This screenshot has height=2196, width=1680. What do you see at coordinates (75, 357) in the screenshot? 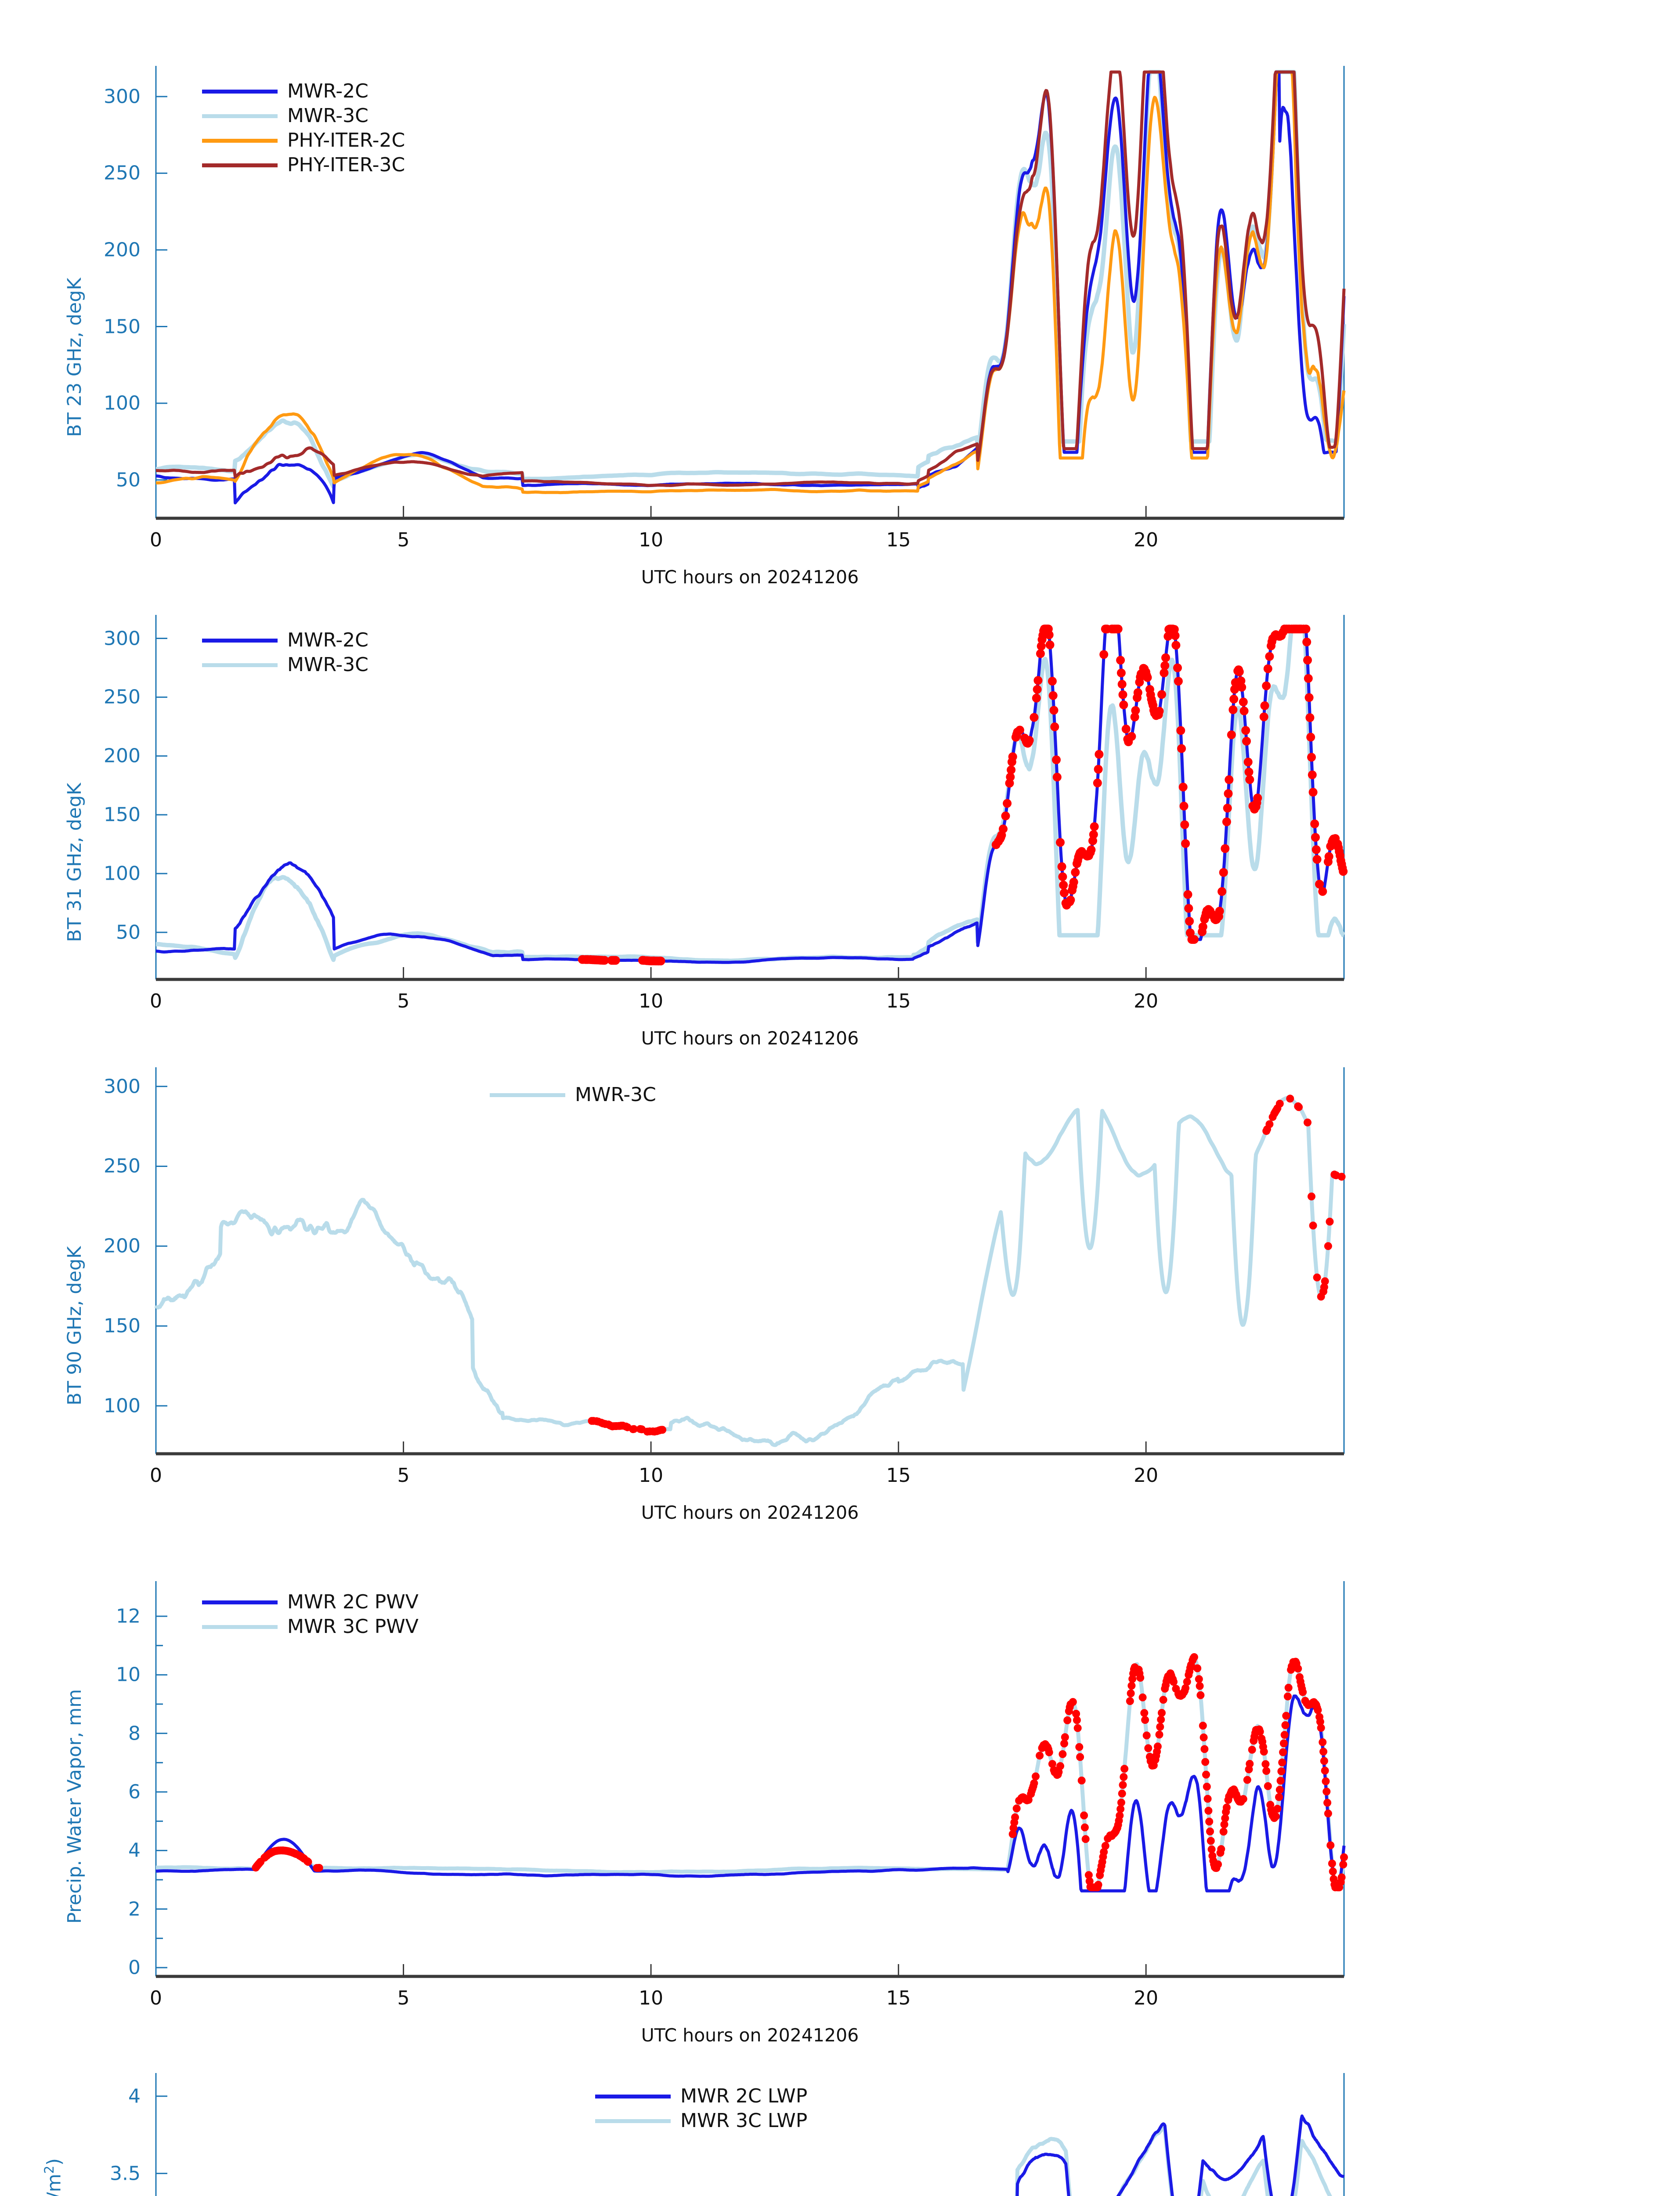
I see `y-axis-label: BT 23 GHz, degK` at bounding box center [75, 357].